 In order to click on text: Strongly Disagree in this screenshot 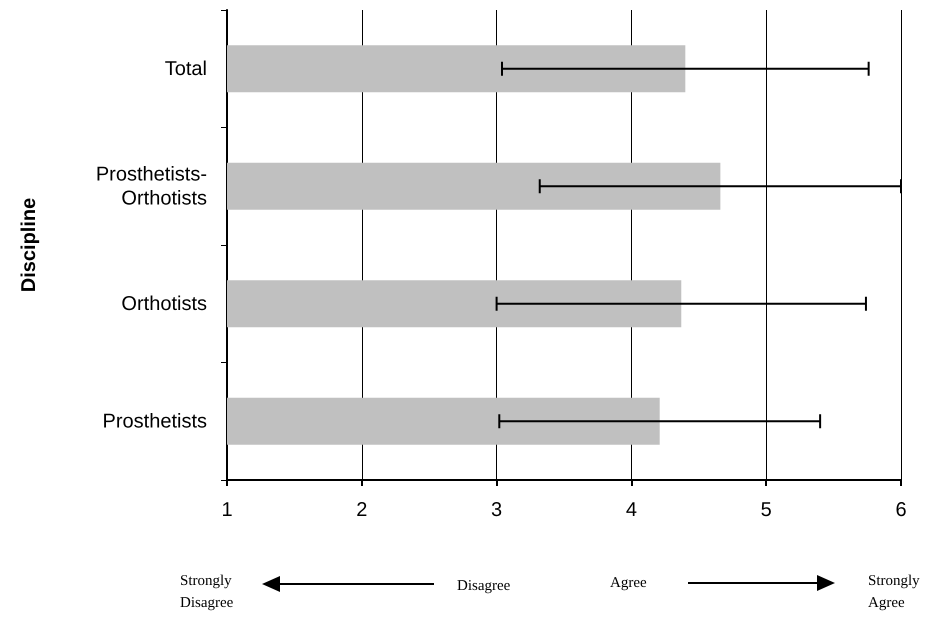, I will do `click(207, 592)`.